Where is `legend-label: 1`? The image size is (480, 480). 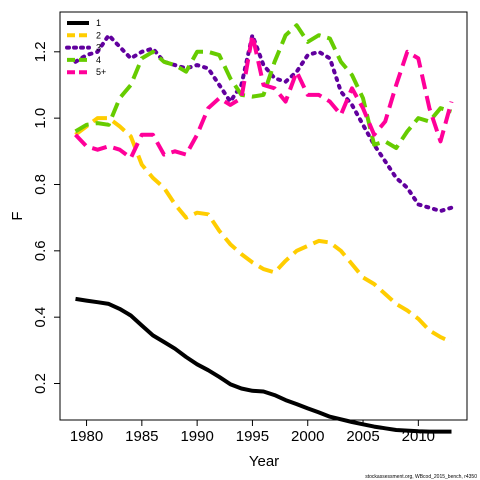
legend-label: 1 is located at coordinates (98, 23).